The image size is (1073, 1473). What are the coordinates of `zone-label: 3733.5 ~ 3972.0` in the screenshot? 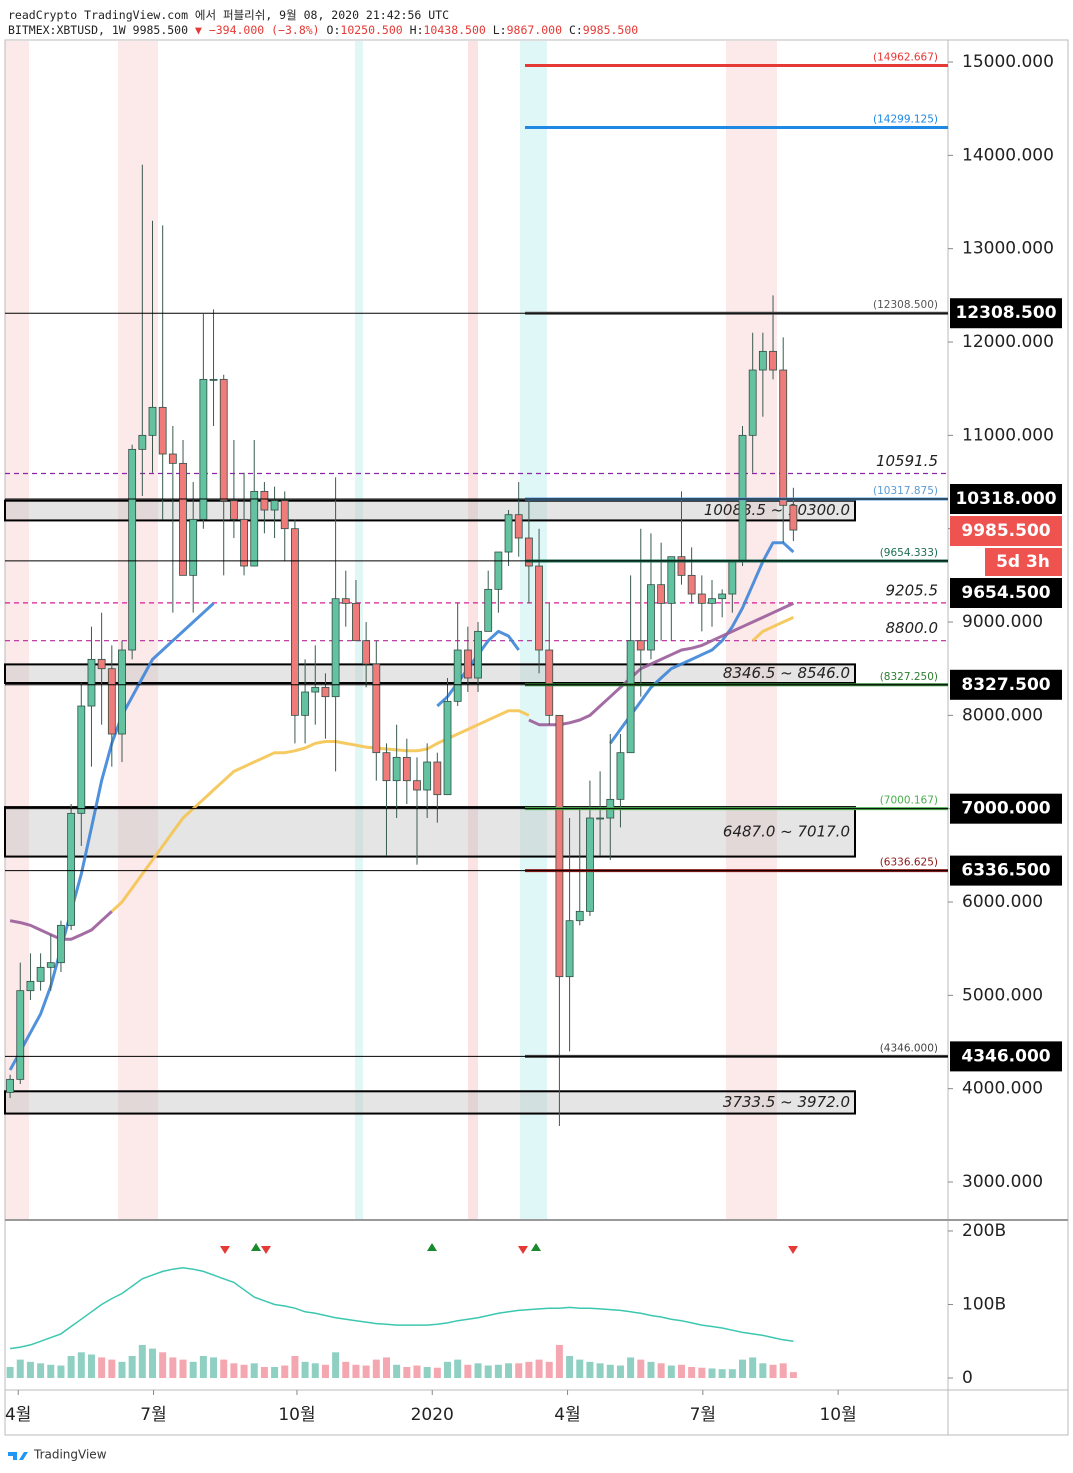 It's located at (786, 1102).